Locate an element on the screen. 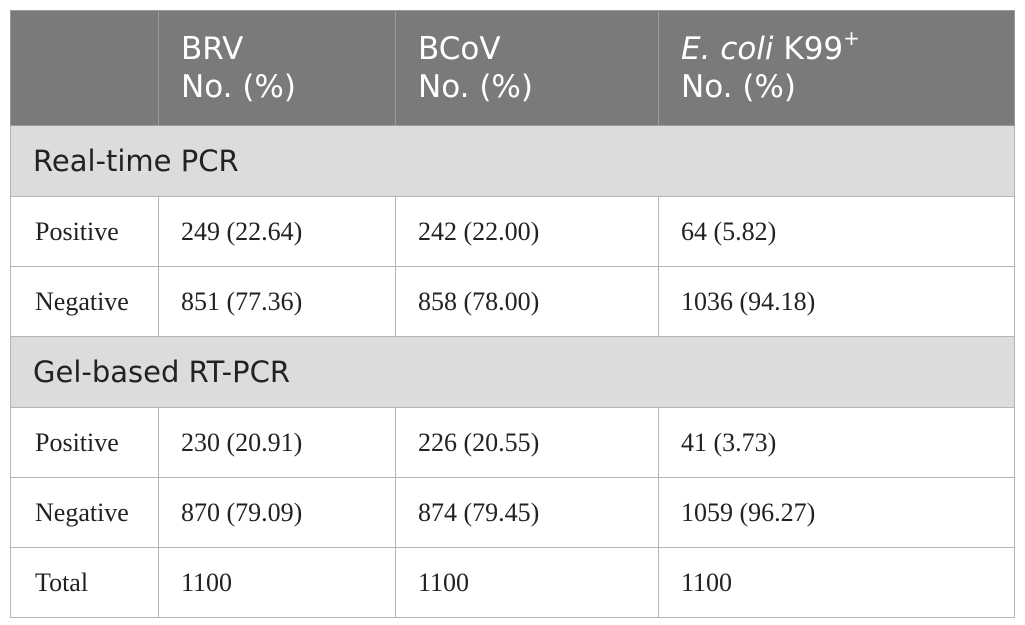 The image size is (1025, 625). cell-brv: 851 (77.36) is located at coordinates (277, 301).